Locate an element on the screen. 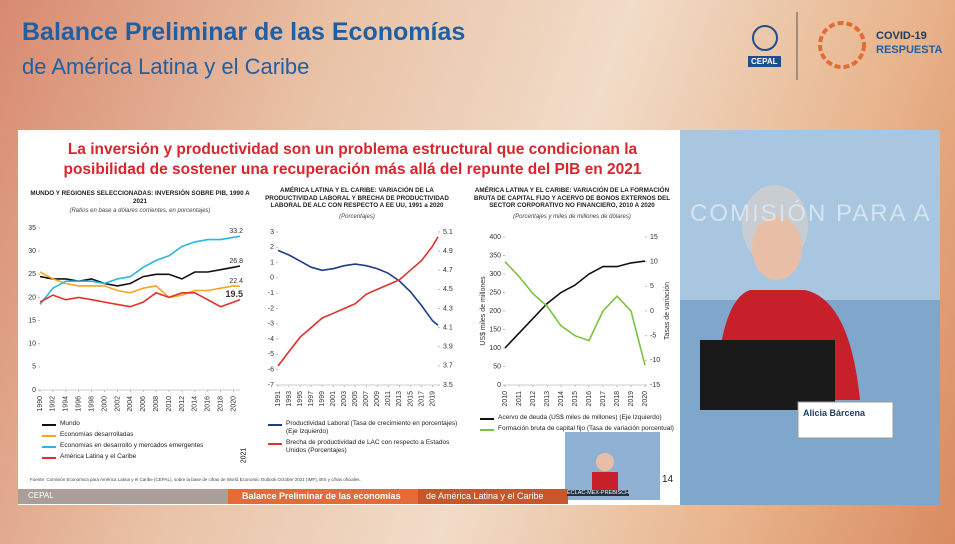 The height and width of the screenshot is (544, 955). y2-tick-label: -5 is located at coordinates (653, 336).